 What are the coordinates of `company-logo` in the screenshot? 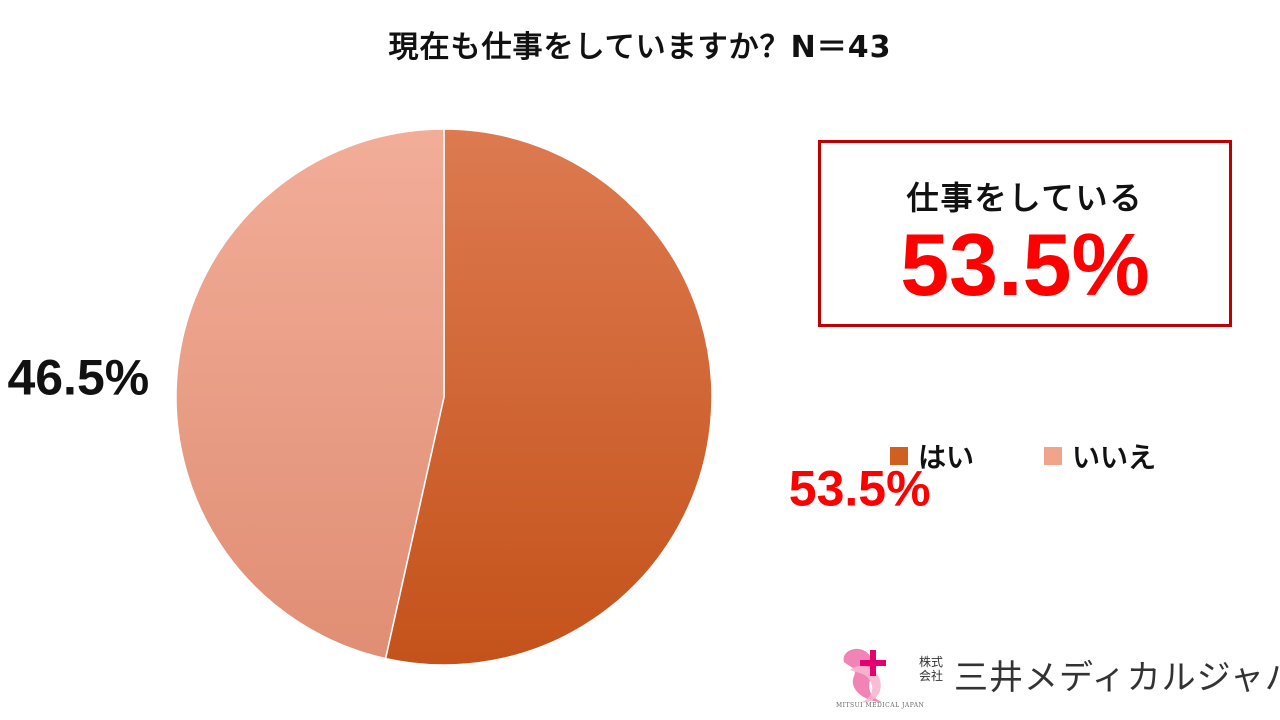 It's located at (864, 675).